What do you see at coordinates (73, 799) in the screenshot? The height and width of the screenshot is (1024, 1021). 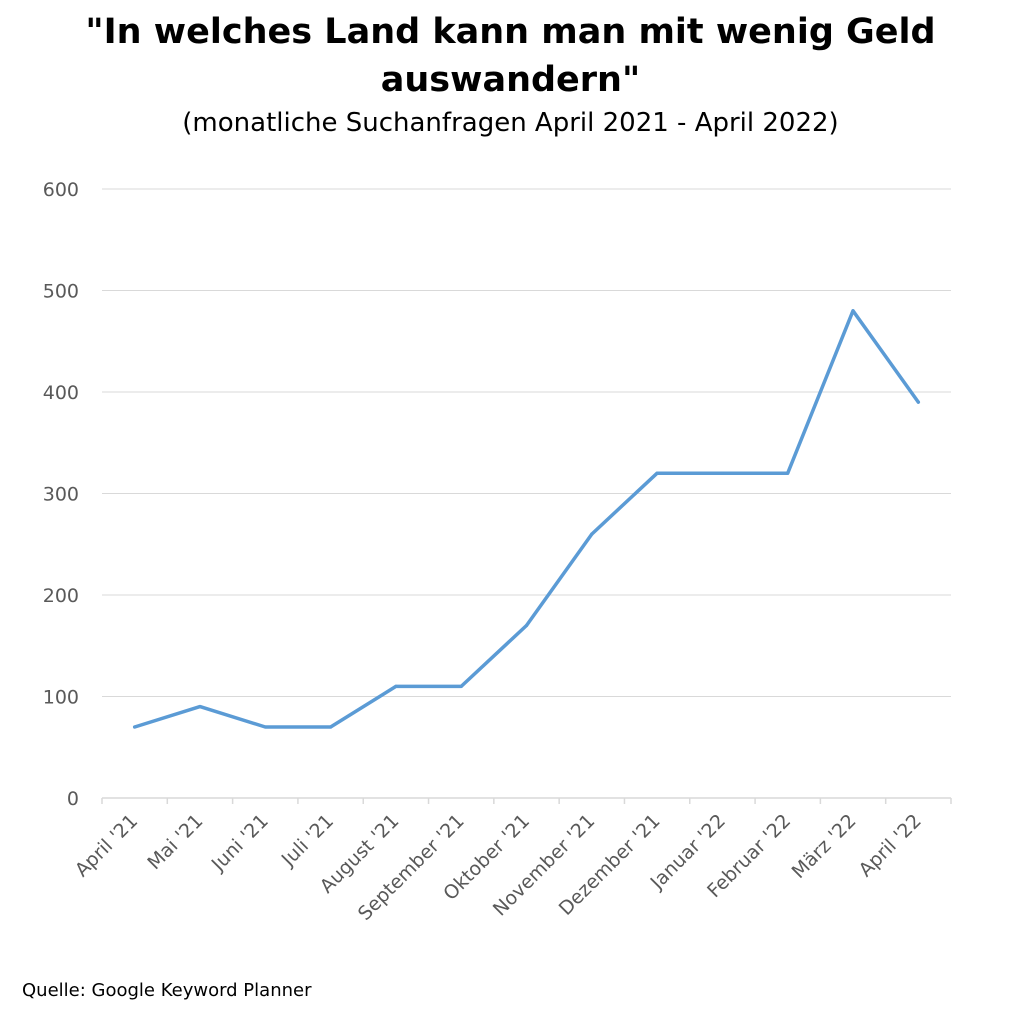 I see `y-tick-label: 0` at bounding box center [73, 799].